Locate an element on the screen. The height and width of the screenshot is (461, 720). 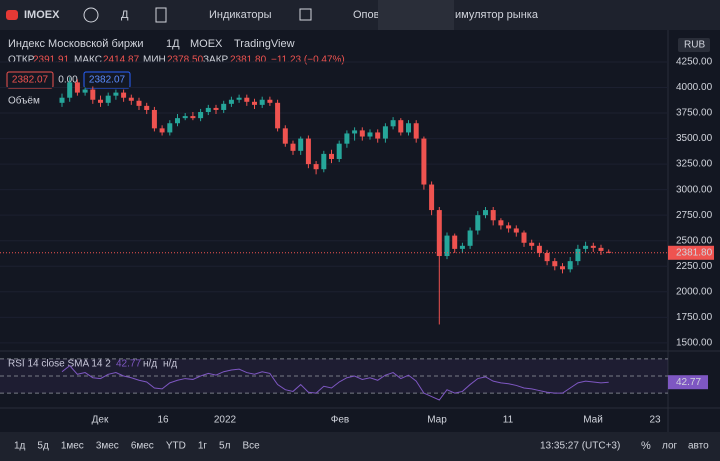
bottom-bar is located at coordinates (360, 446).